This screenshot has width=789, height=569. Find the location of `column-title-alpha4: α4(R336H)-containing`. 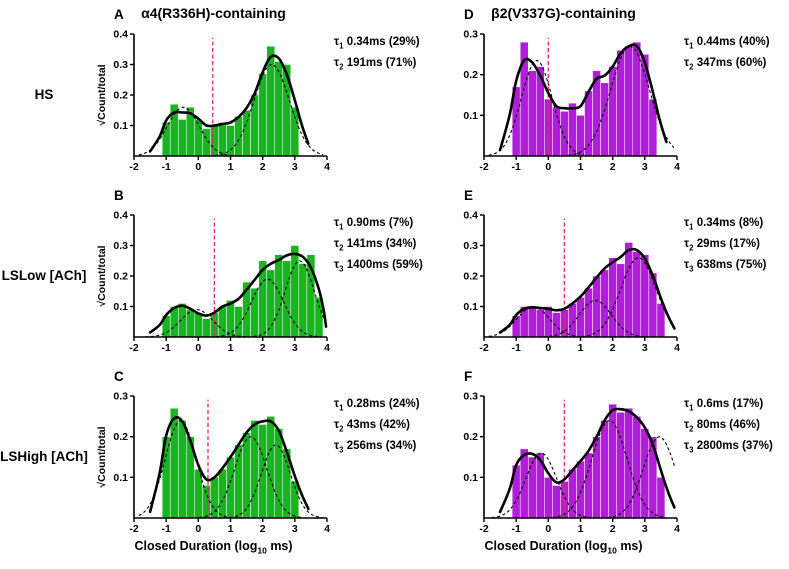

column-title-alpha4: α4(R336H)-containing is located at coordinates (213, 13).